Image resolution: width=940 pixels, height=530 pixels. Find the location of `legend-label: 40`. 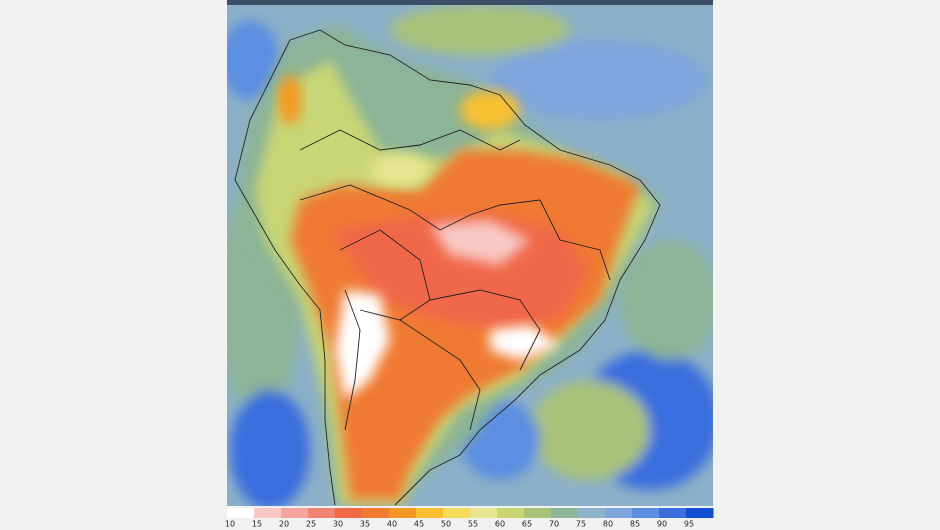

legend-label: 40 is located at coordinates (392, 524).